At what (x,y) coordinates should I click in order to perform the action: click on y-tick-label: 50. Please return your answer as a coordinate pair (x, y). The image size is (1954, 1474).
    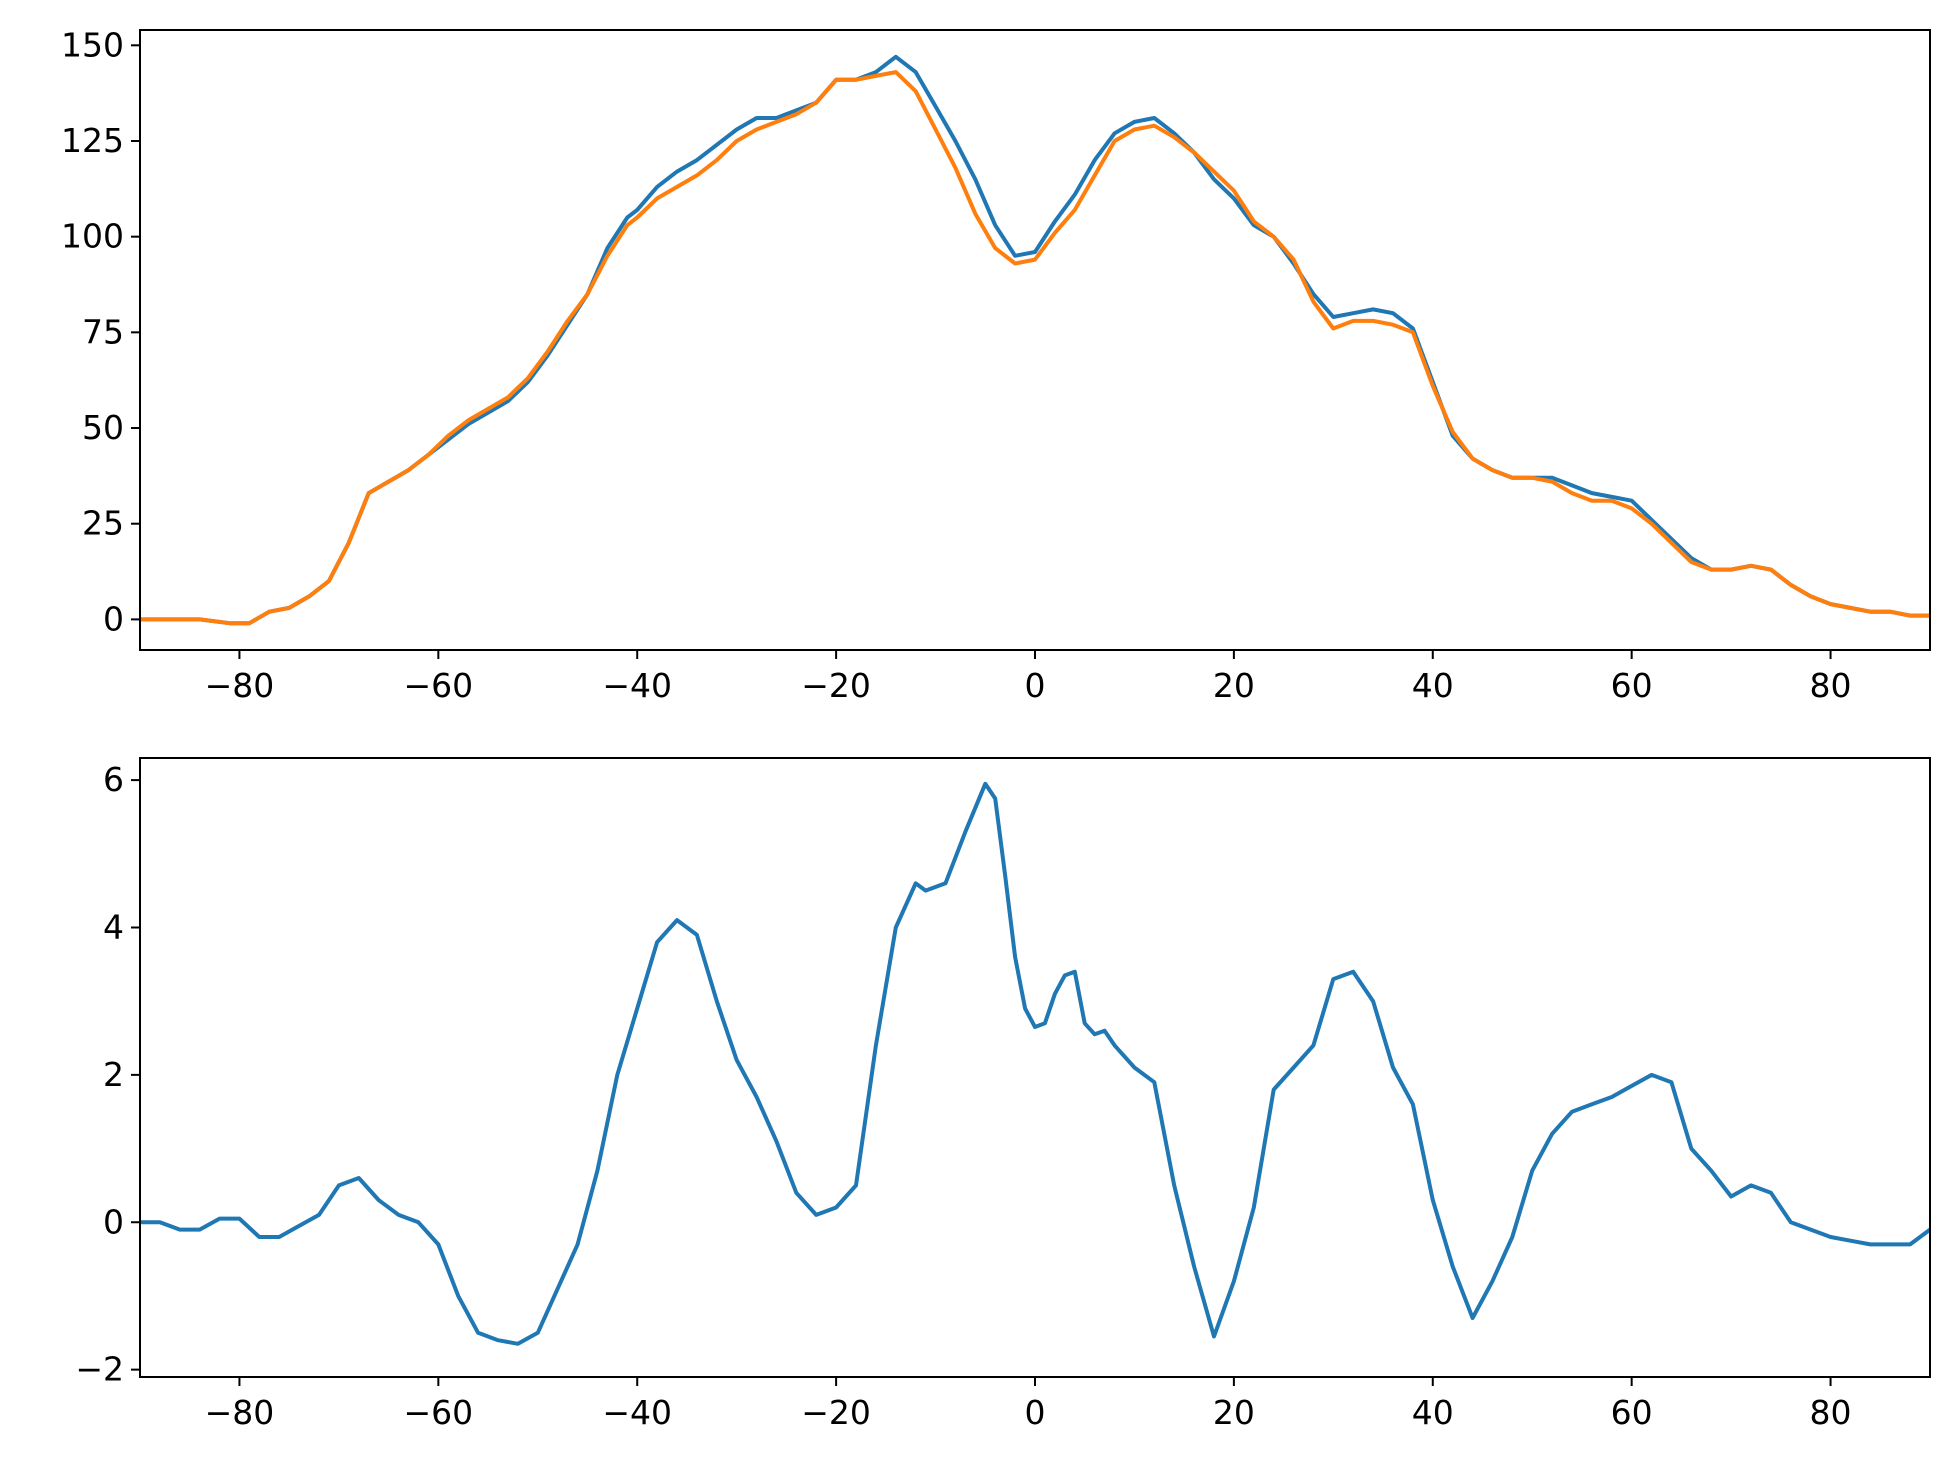
    Looking at the image, I should click on (103, 427).